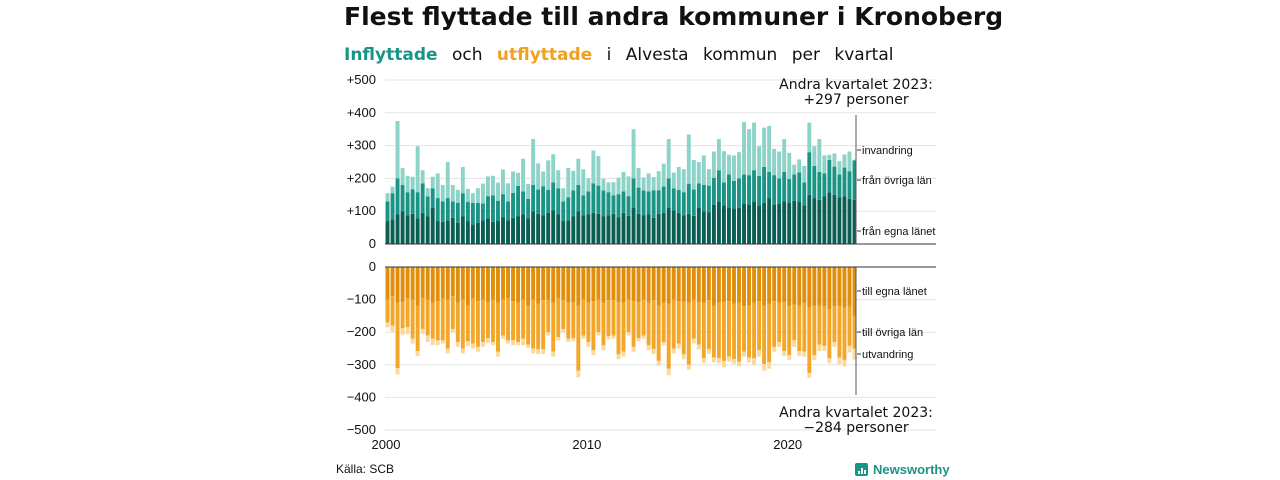  I want to click on segment-label: från egna länet, so click(898, 232).